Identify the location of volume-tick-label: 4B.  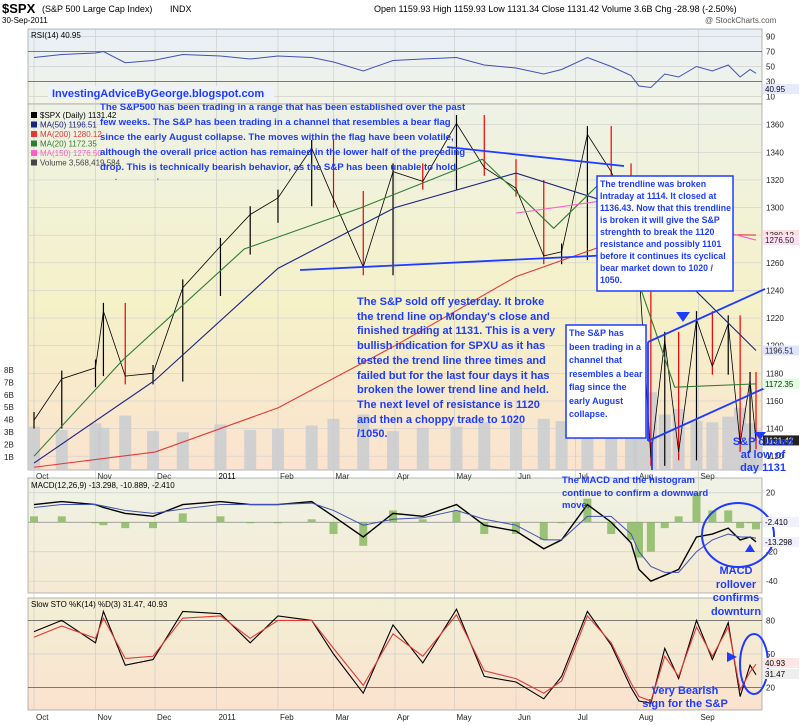
(9, 420).